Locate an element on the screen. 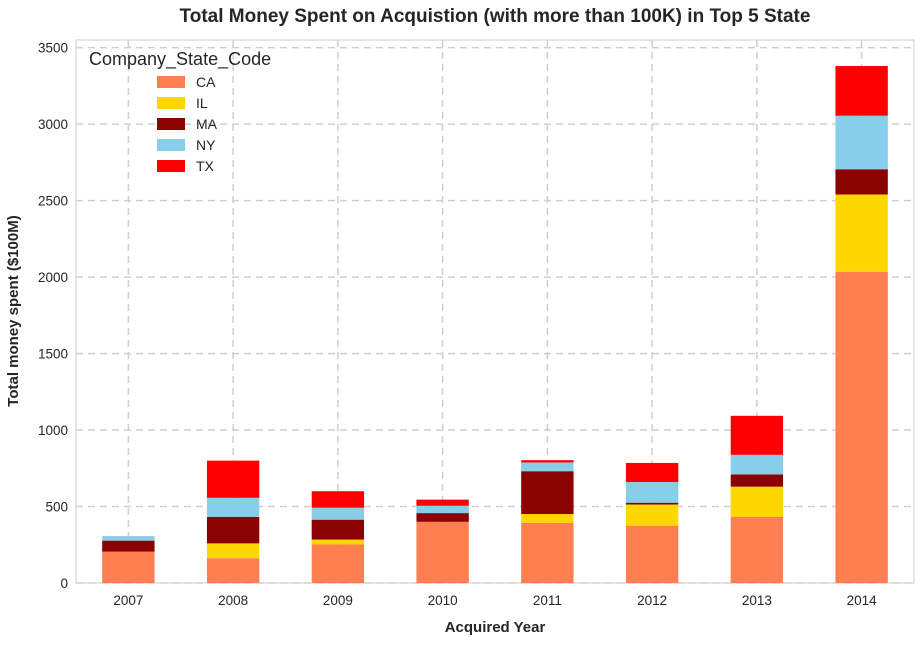 This screenshot has height=647, width=920. x-tick-label: 2007 is located at coordinates (128, 600).